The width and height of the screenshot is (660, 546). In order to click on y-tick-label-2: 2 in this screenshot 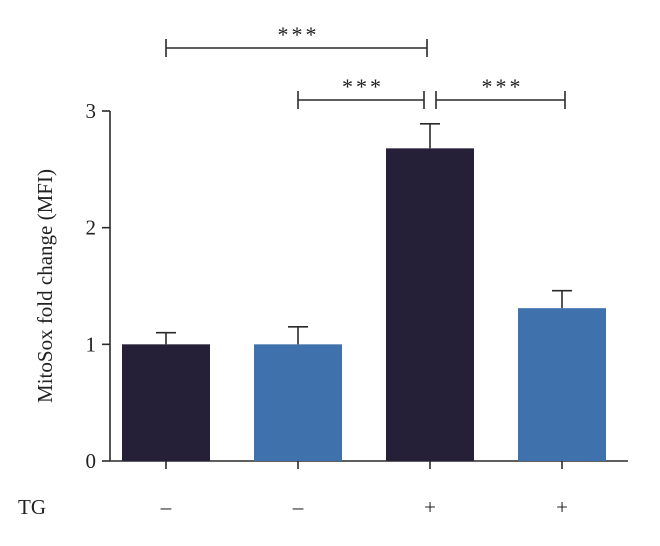, I will do `click(91, 228)`.